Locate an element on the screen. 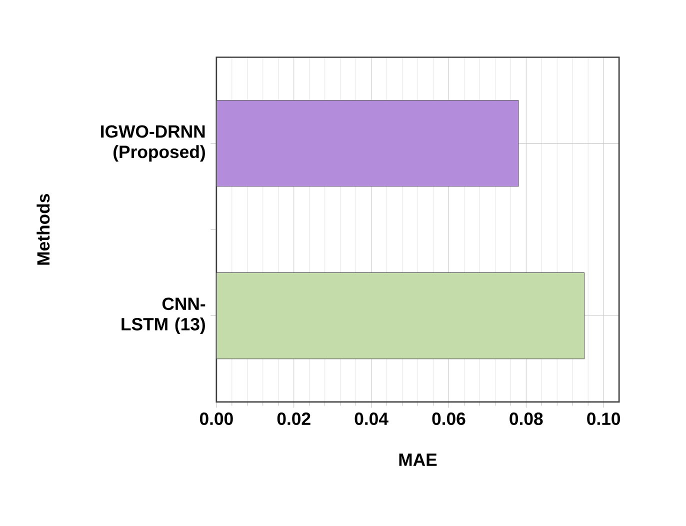 The width and height of the screenshot is (686, 526). y-tick-label: IGWO-DRNN (Proposed) is located at coordinates (153, 143).